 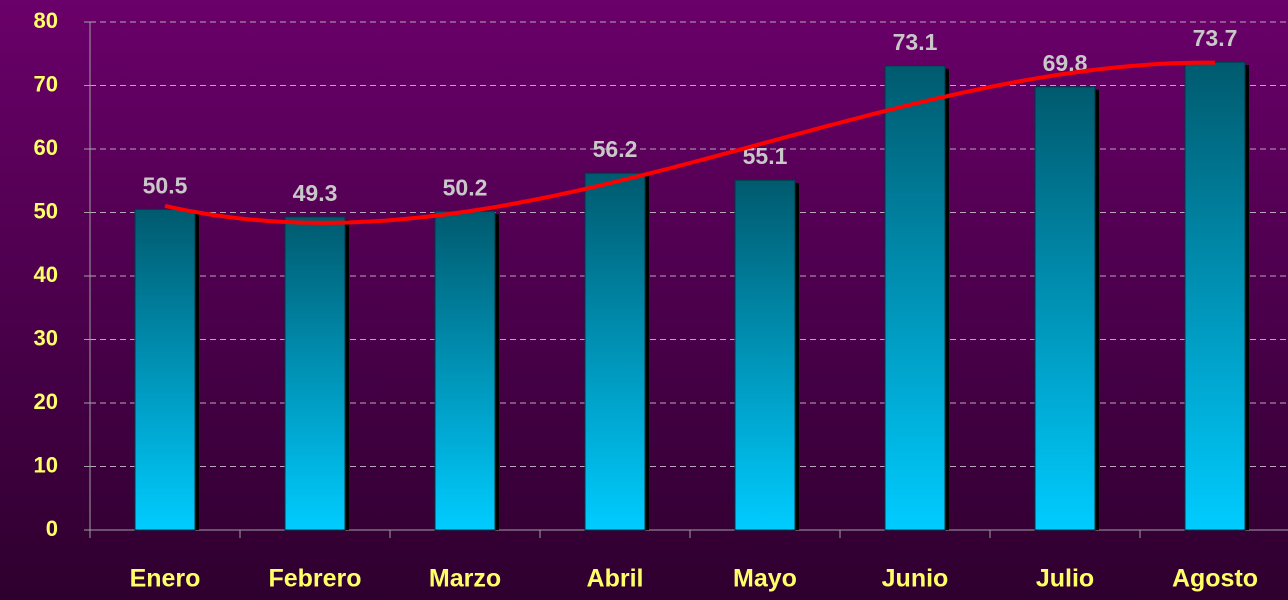 What do you see at coordinates (46, 147) in the screenshot?
I see `y-tick-label: 60` at bounding box center [46, 147].